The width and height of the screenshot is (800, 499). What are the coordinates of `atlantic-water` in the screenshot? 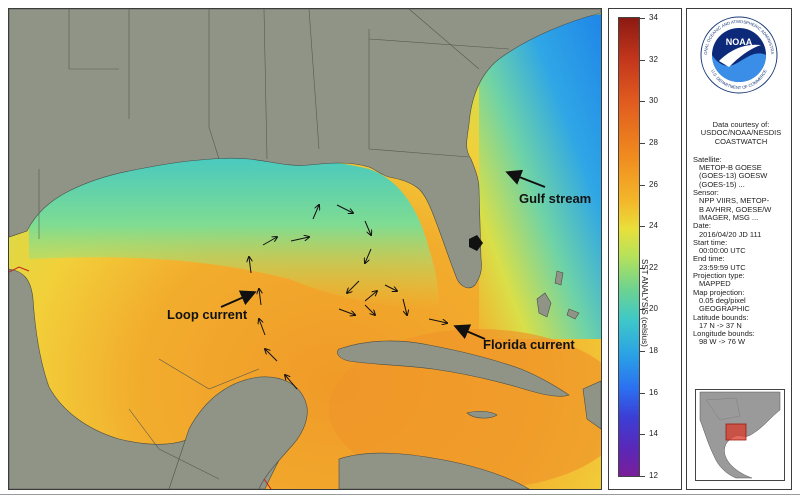 It's located at (540, 176).